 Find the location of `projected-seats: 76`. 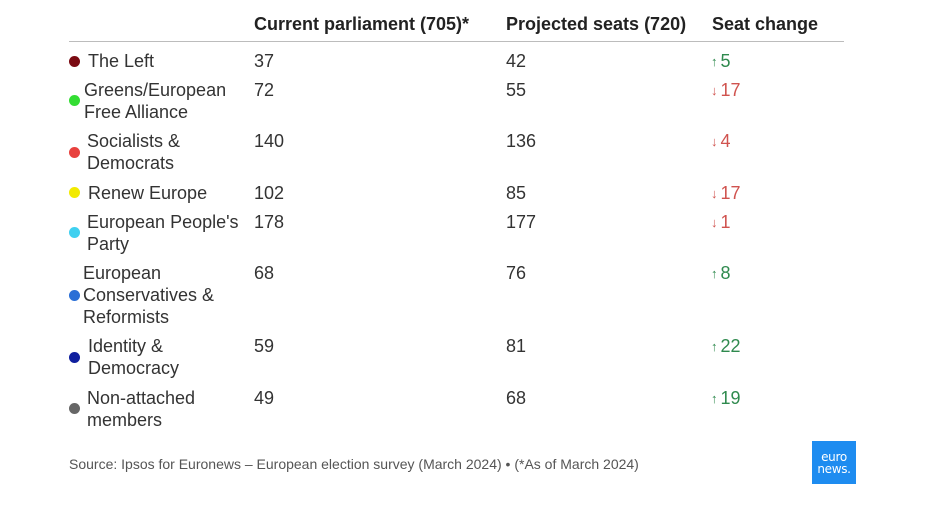

projected-seats: 76 is located at coordinates (516, 273).